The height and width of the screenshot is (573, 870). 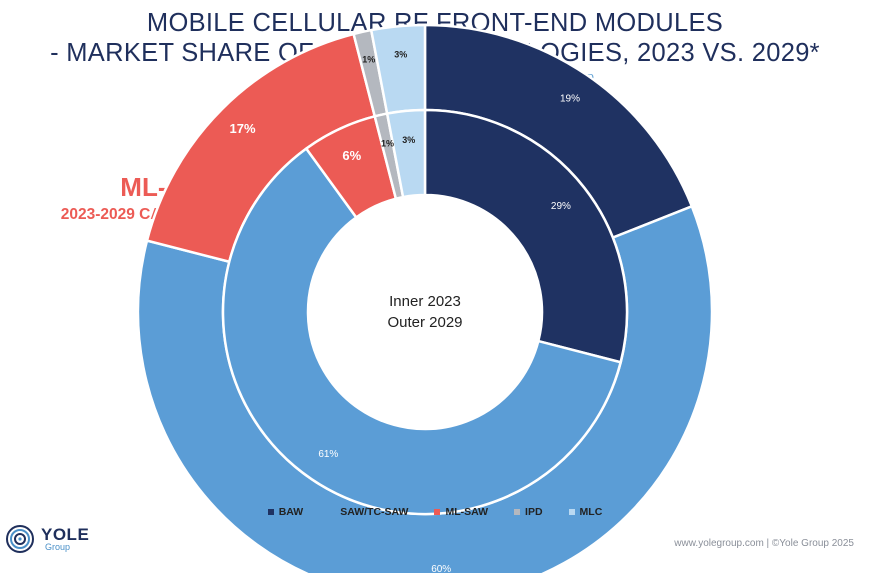 I want to click on legend-swatch-saw, so click(x=332, y=512).